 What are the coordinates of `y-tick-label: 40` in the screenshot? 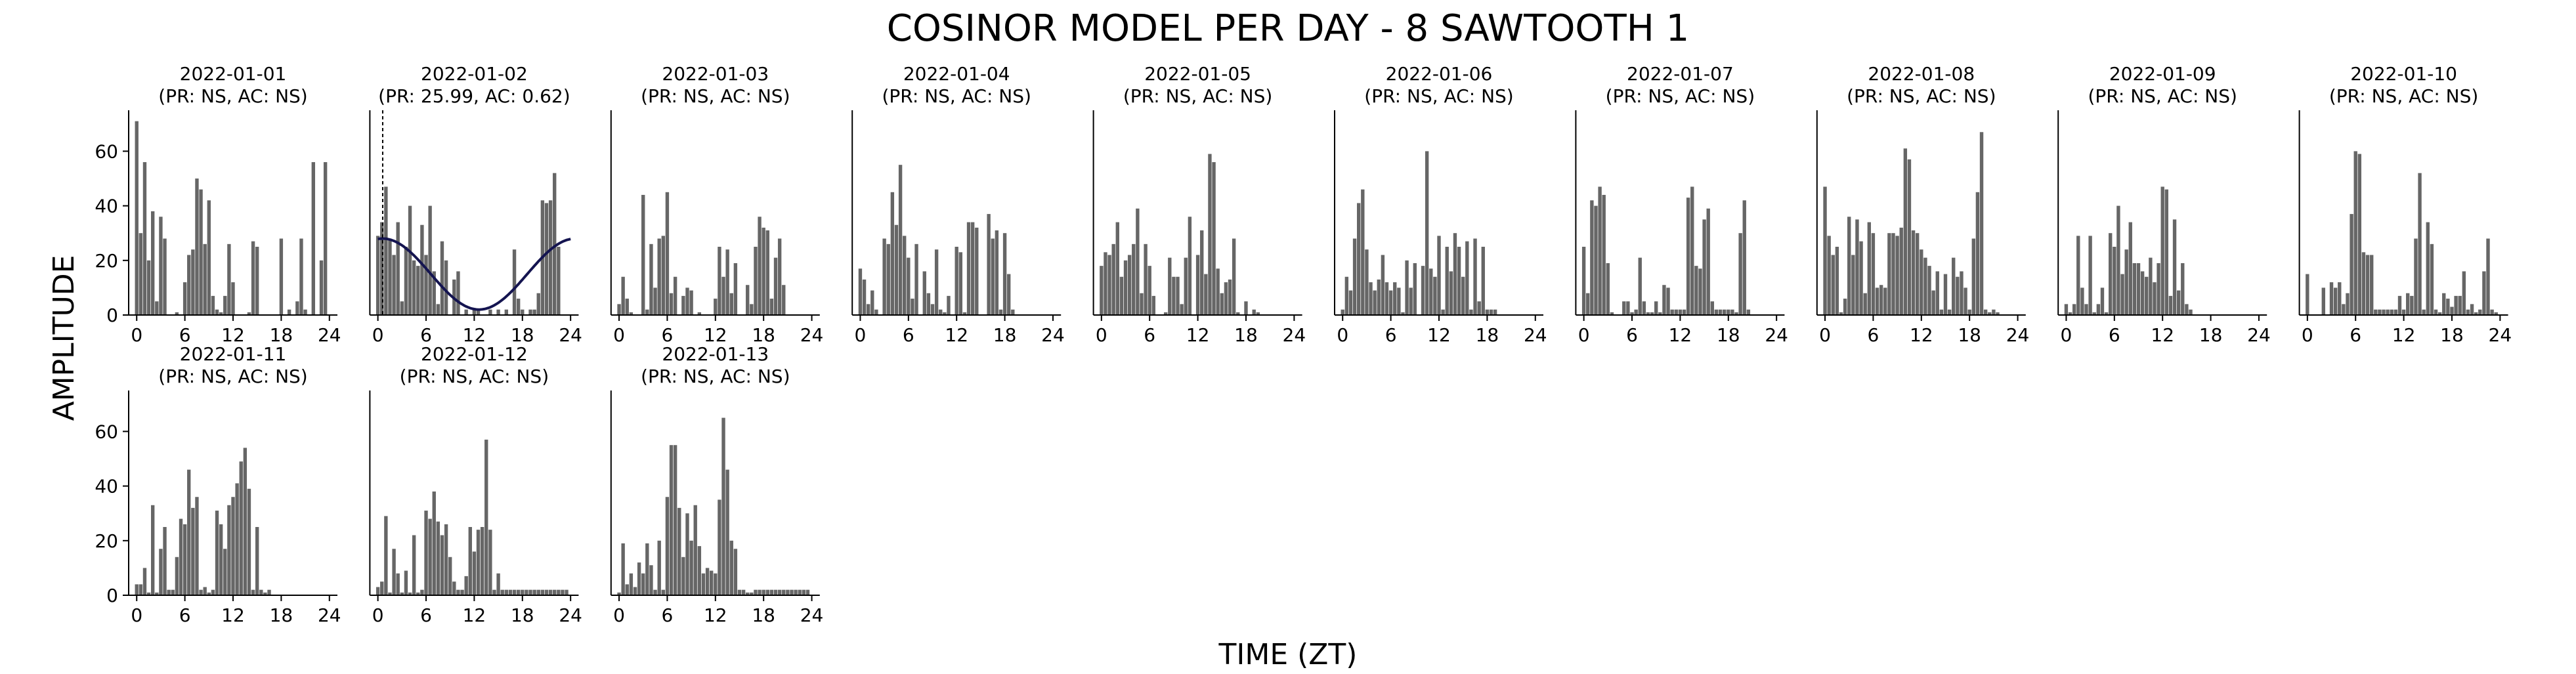 It's located at (106, 206).